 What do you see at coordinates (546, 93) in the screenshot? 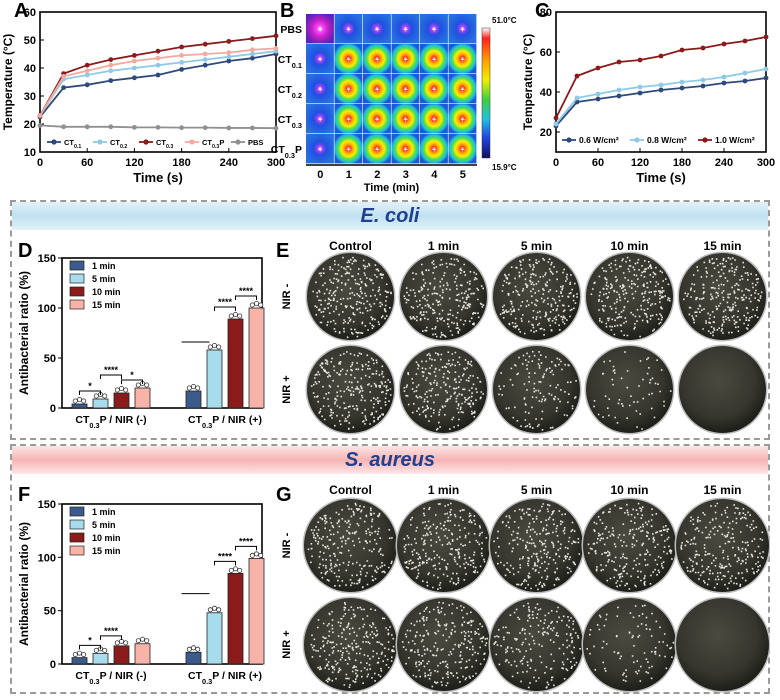
I see `y-tick-label: 40` at bounding box center [546, 93].